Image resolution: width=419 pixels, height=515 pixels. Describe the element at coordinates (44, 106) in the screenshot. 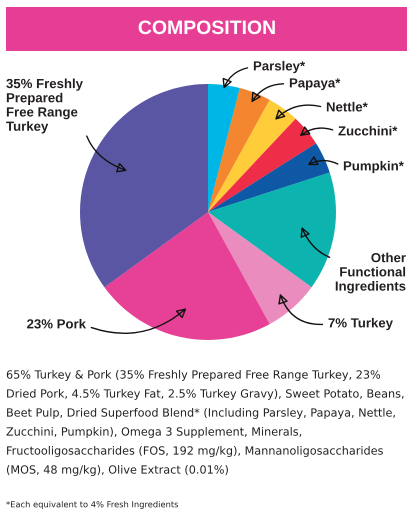

I see `slice-label: 35% Freshly Prepared Free Range Turkey` at that location.